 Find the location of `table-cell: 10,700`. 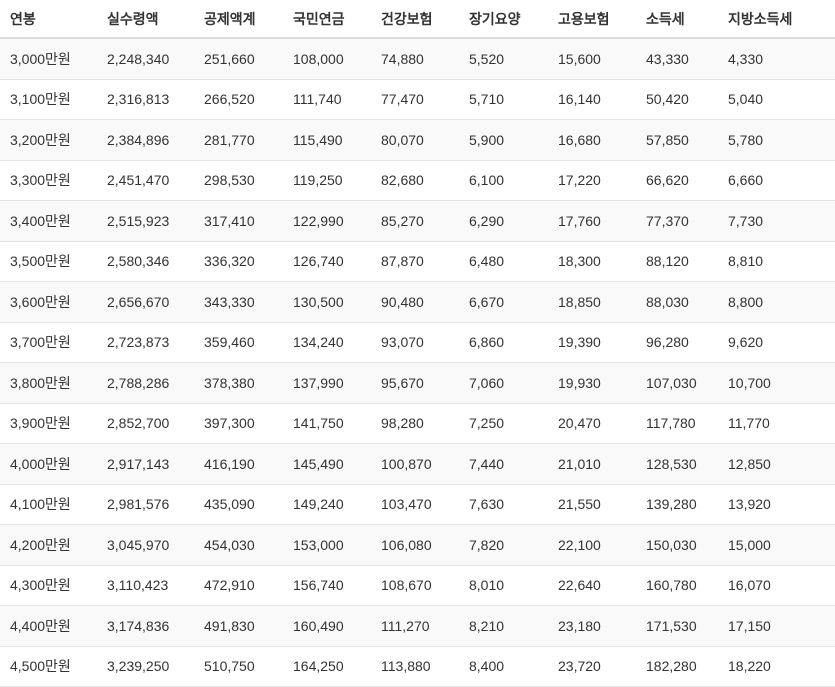

table-cell: 10,700 is located at coordinates (776, 383).